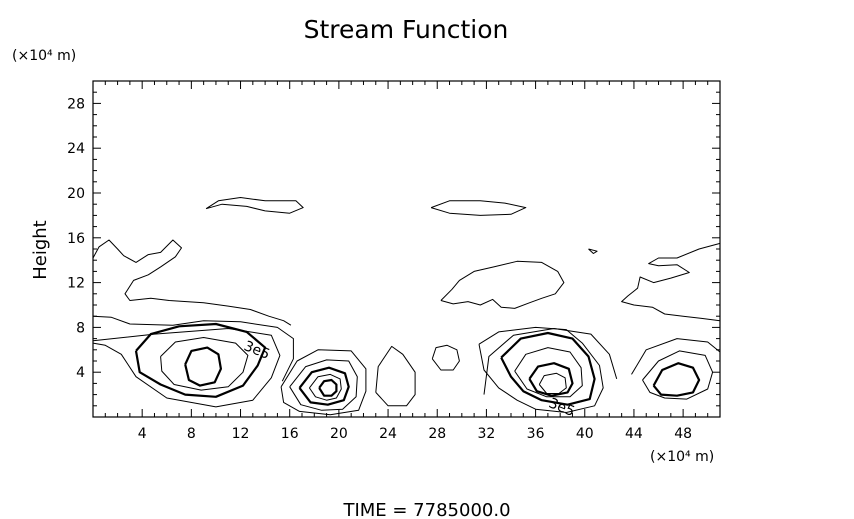 This screenshot has width=854, height=519. What do you see at coordinates (683, 434) in the screenshot?
I see `x-tick-label: 48` at bounding box center [683, 434].